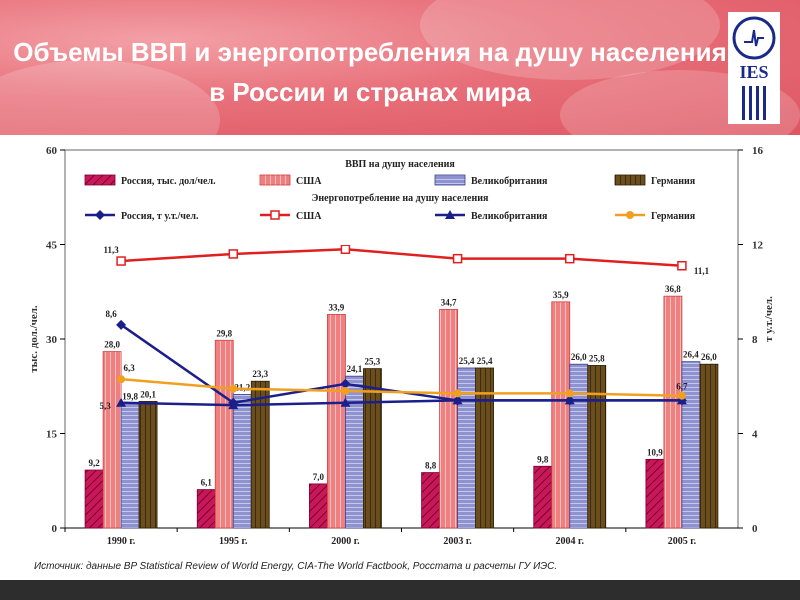 The width and height of the screenshot is (800, 600). I want to click on line-value-label: 11,1, so click(702, 271).